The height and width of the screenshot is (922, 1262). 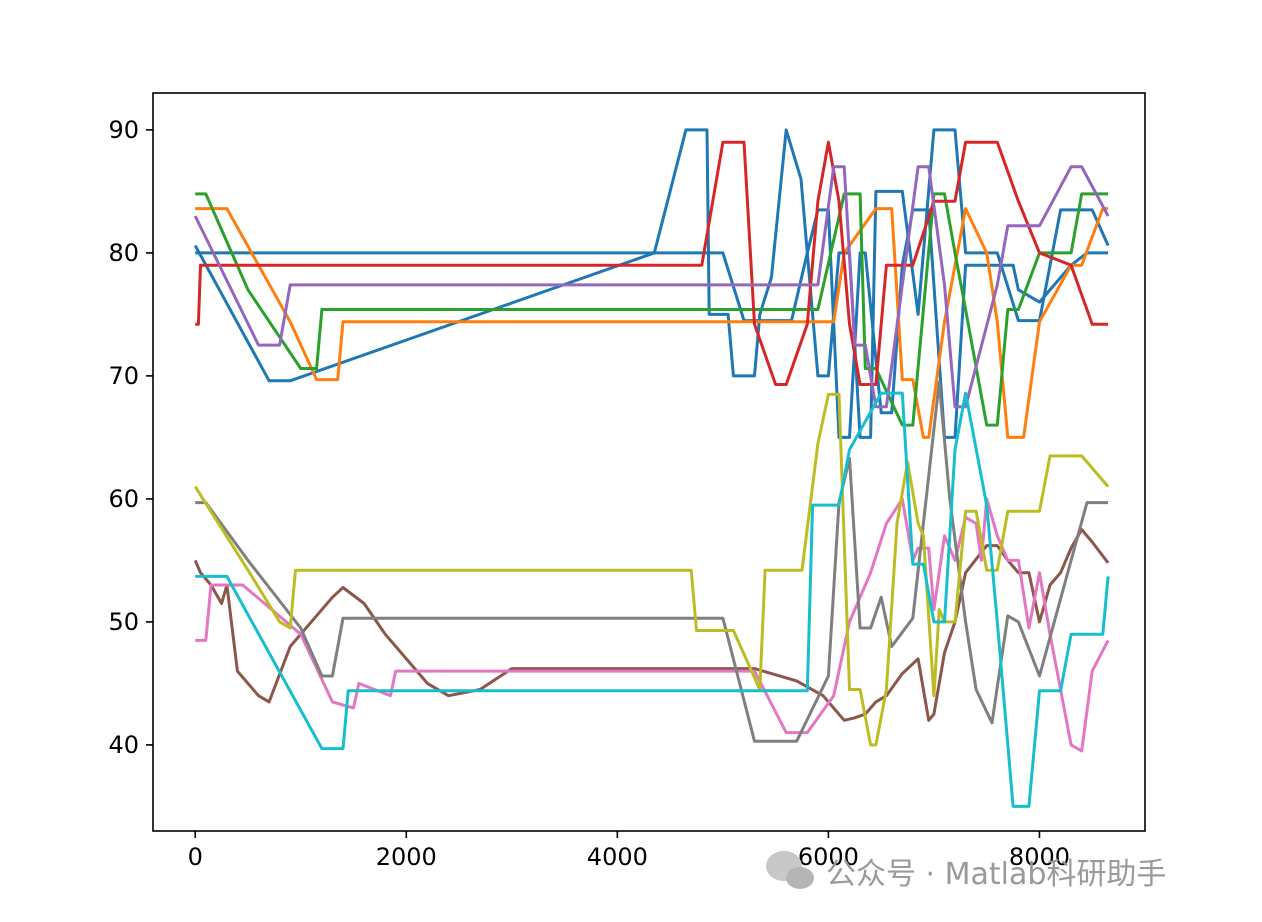 I want to click on x-tick-label: 4000, so click(x=617, y=857).